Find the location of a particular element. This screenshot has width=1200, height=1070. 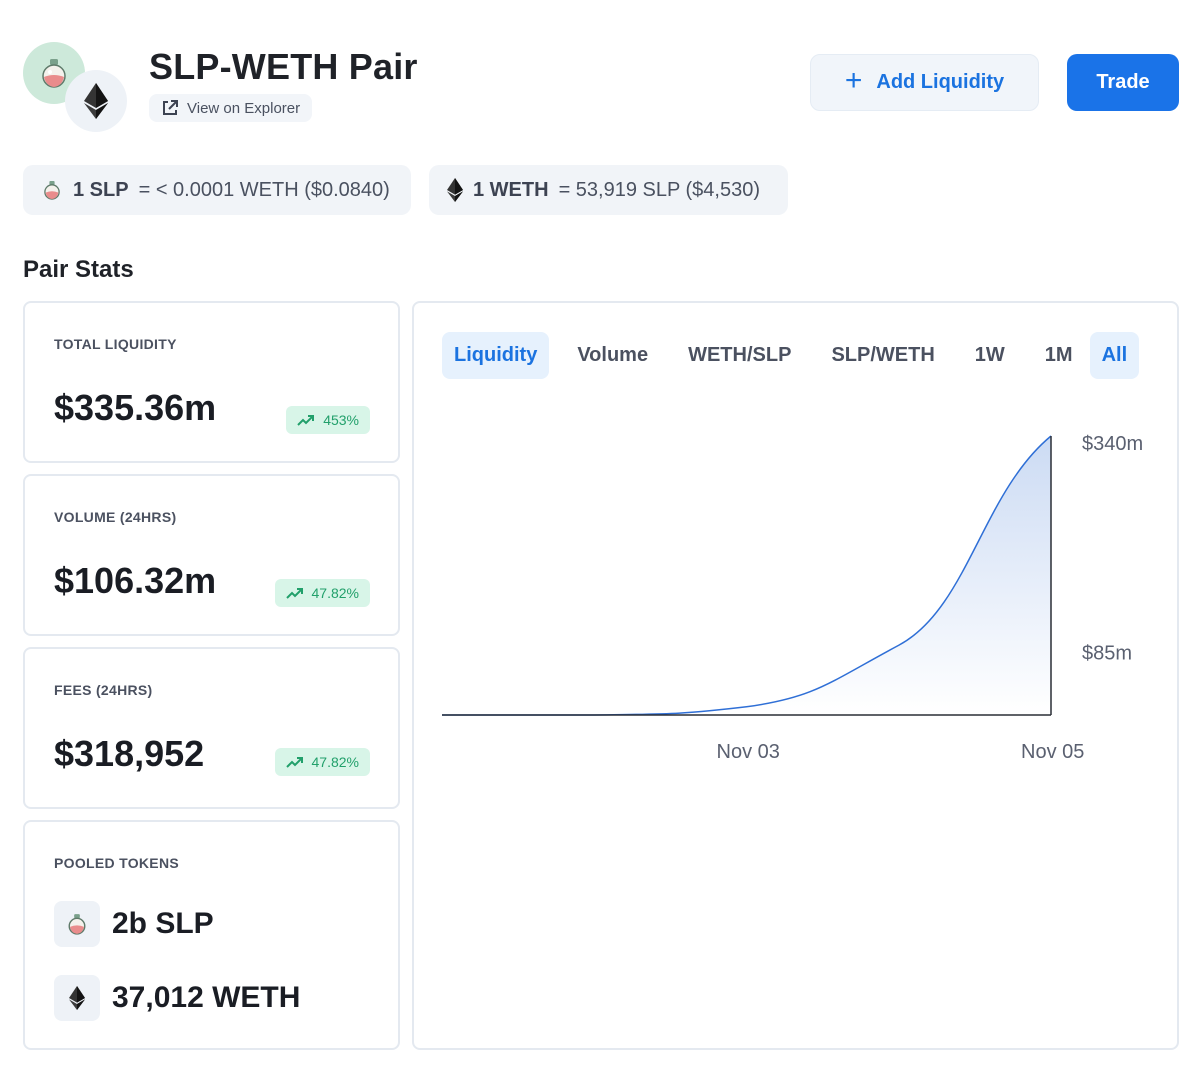

weth-price-chip: 1 WETH = 53,919 SLP ($4,530) is located at coordinates (608, 190).